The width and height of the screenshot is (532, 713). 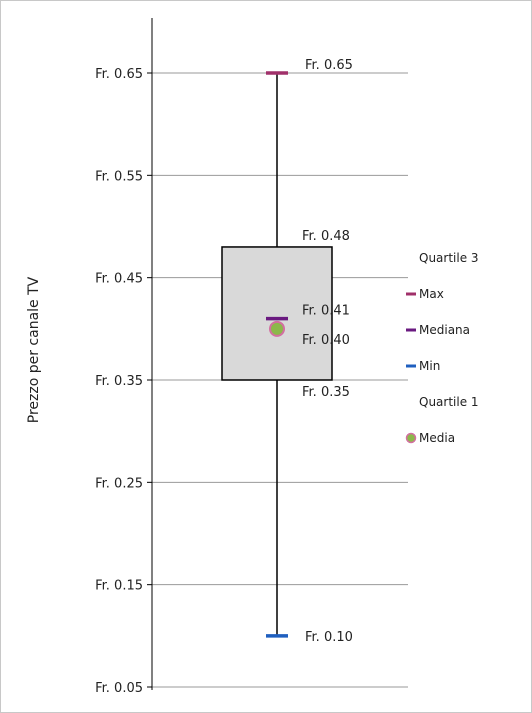 I want to click on legend-label-mean: Media, so click(x=437, y=438).